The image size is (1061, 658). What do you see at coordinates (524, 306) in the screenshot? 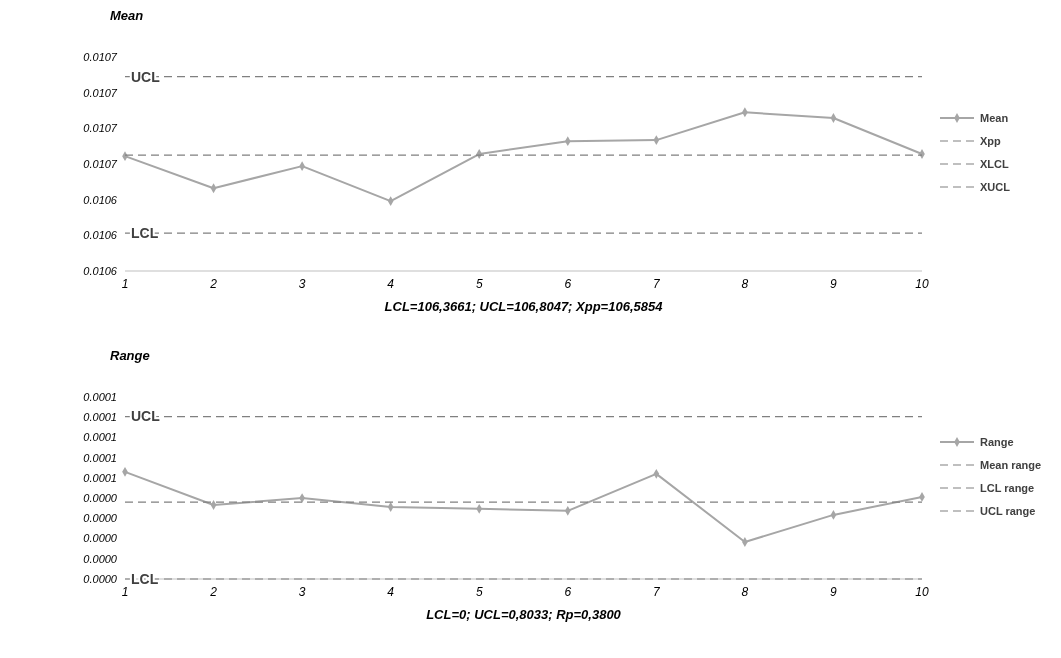
I see `x-axis-title: LCL=106,3661; UCL=106,8047; Xpp=106,5854` at bounding box center [524, 306].